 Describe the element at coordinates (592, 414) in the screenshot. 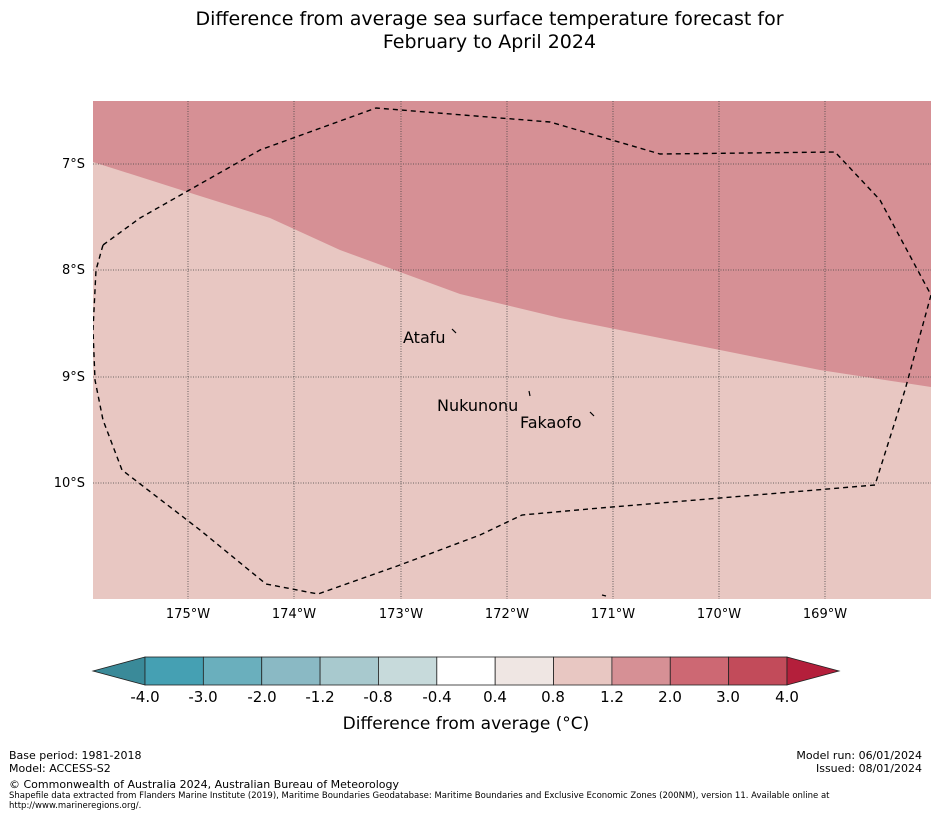

I see `fakaofo-atoll` at that location.